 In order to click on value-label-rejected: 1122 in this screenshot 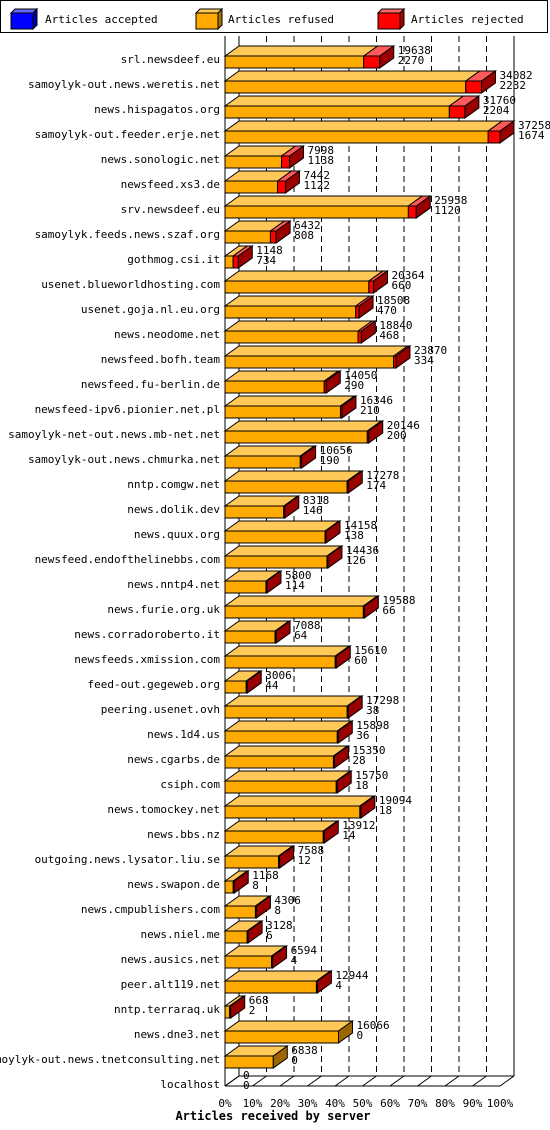, I will do `click(316, 185)`.